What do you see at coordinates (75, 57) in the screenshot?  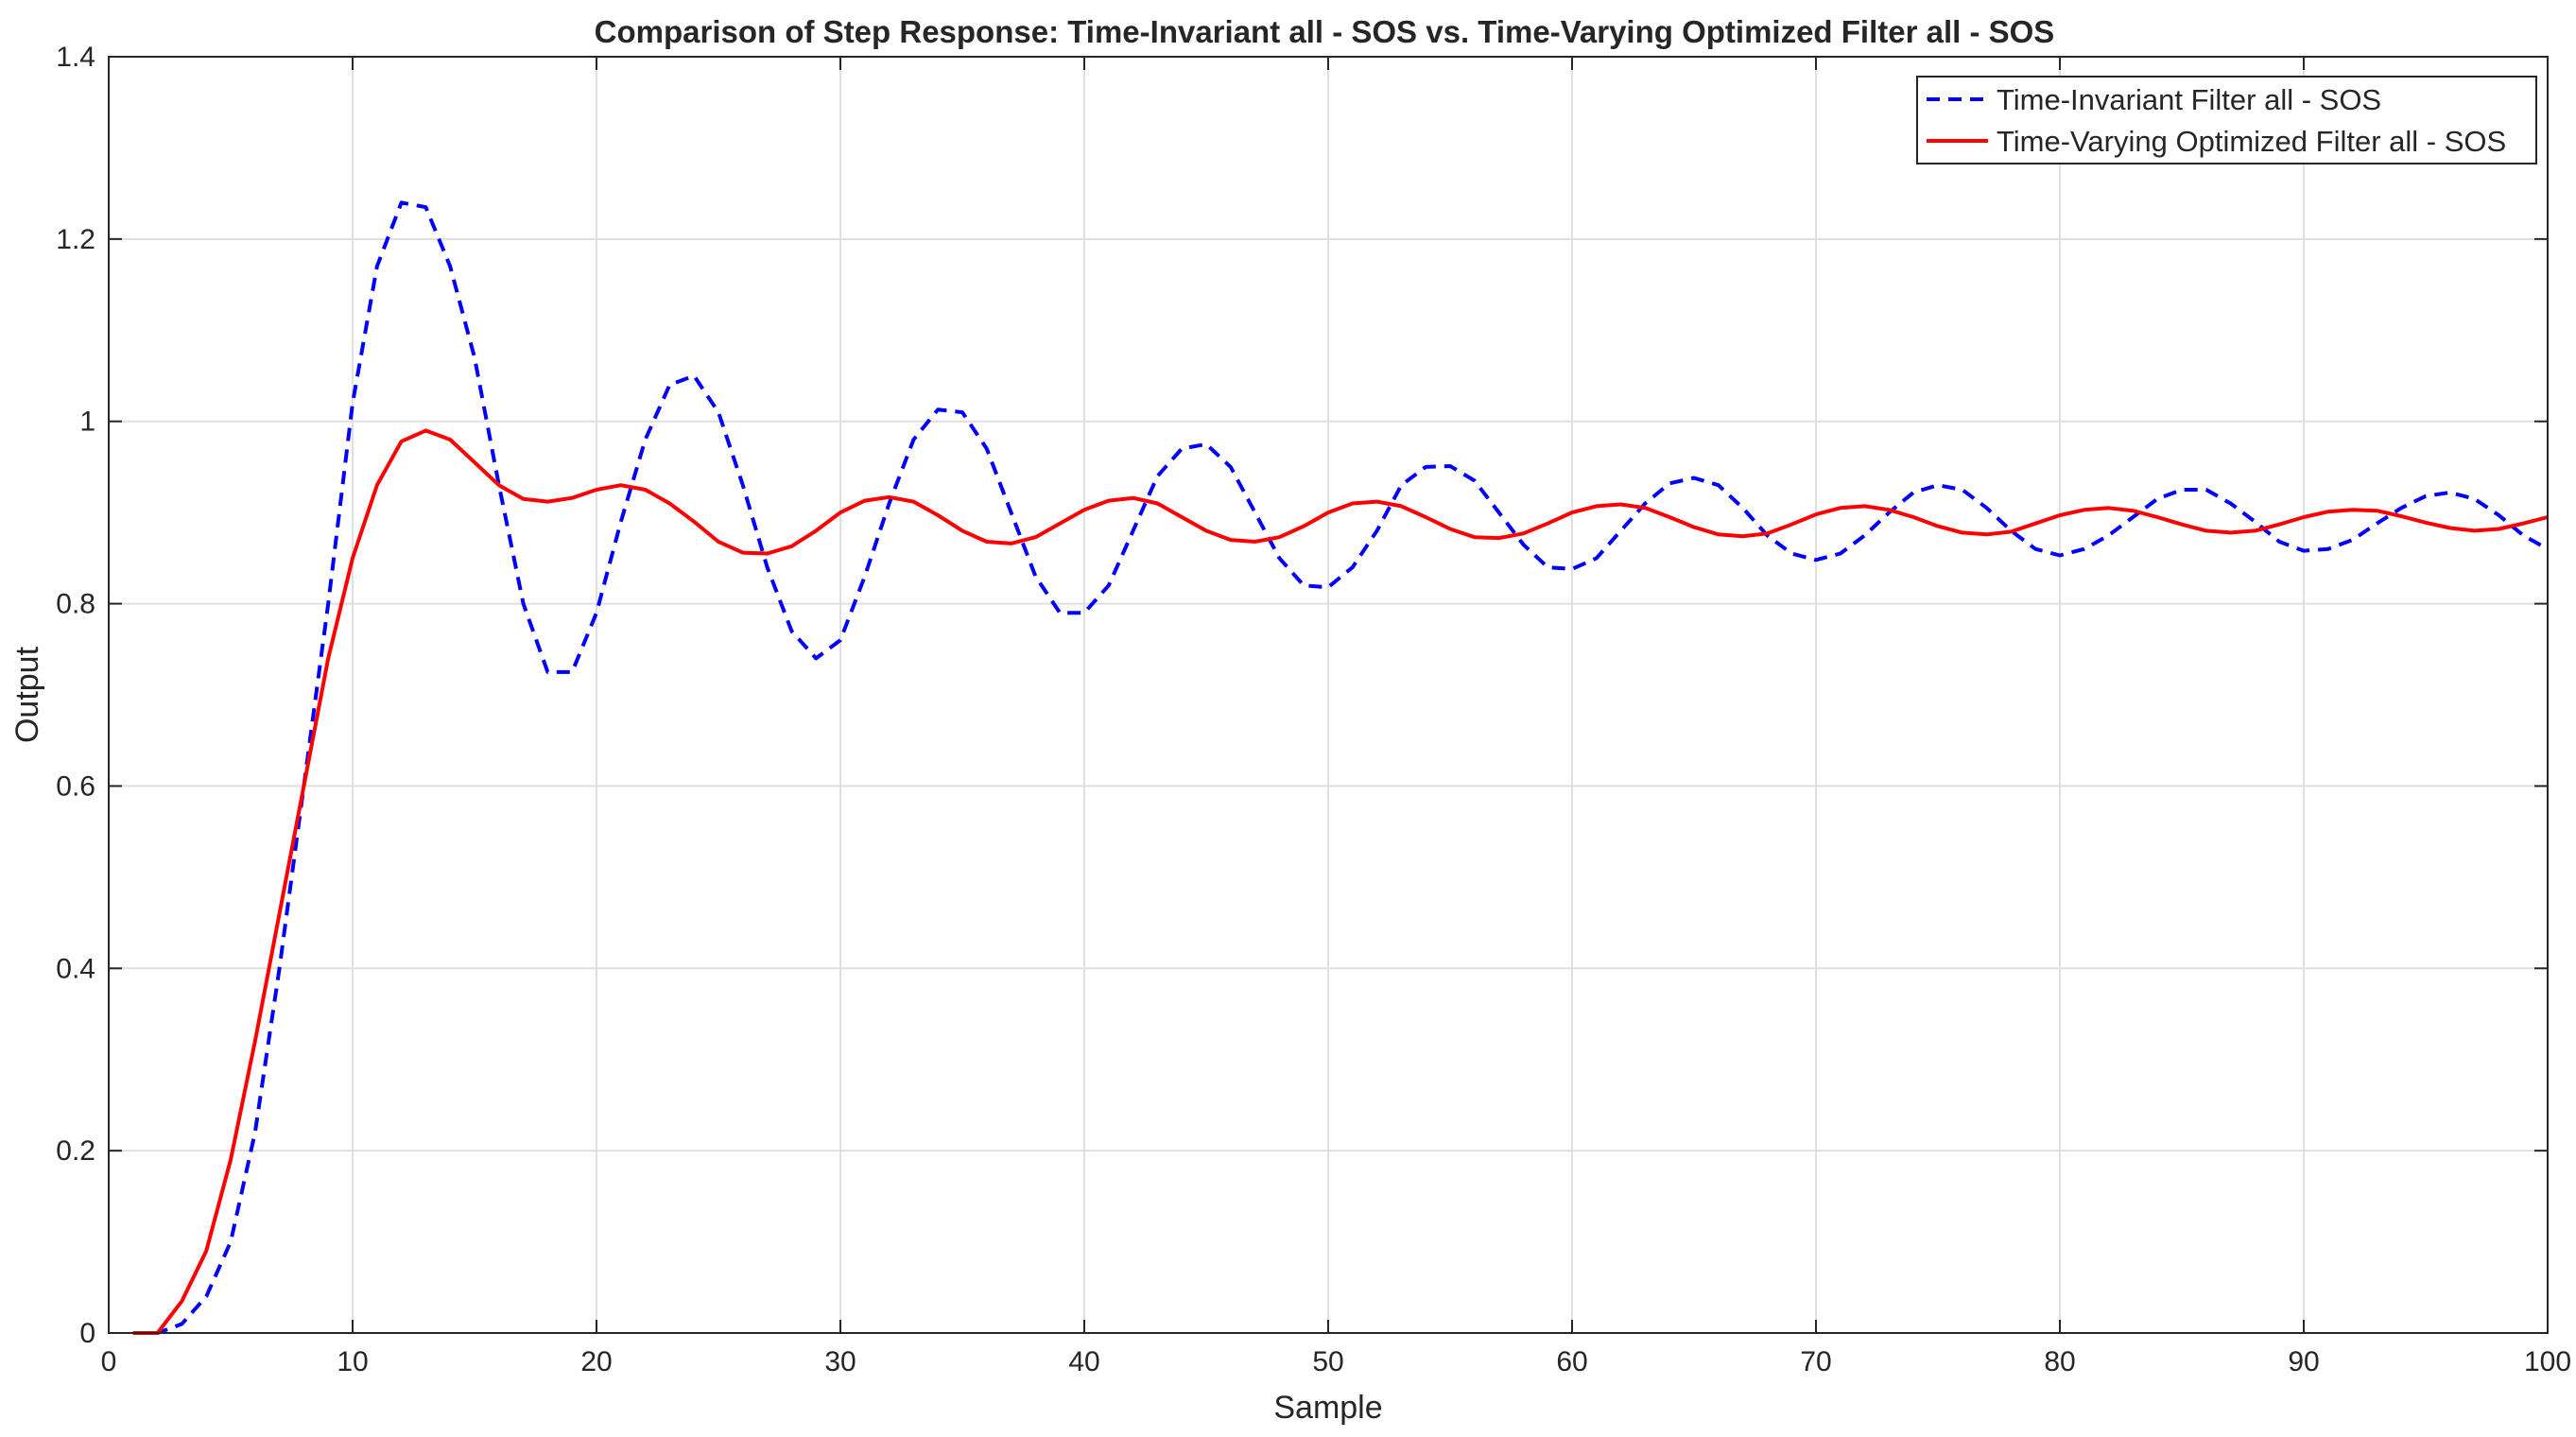 I see `y-tick-label: 1.4` at bounding box center [75, 57].